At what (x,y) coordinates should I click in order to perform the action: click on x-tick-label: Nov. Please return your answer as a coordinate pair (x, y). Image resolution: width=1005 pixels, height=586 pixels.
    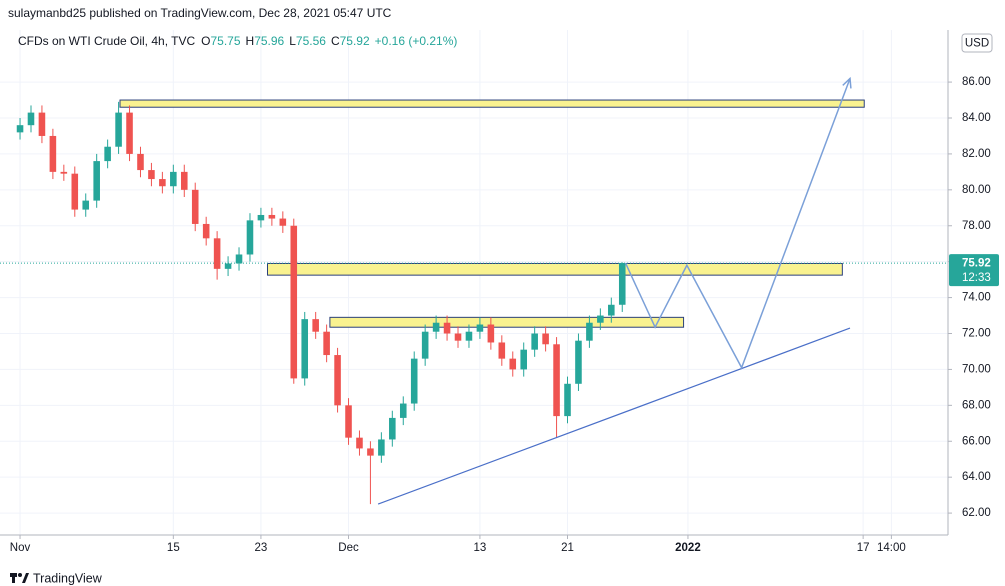
    Looking at the image, I should click on (20, 548).